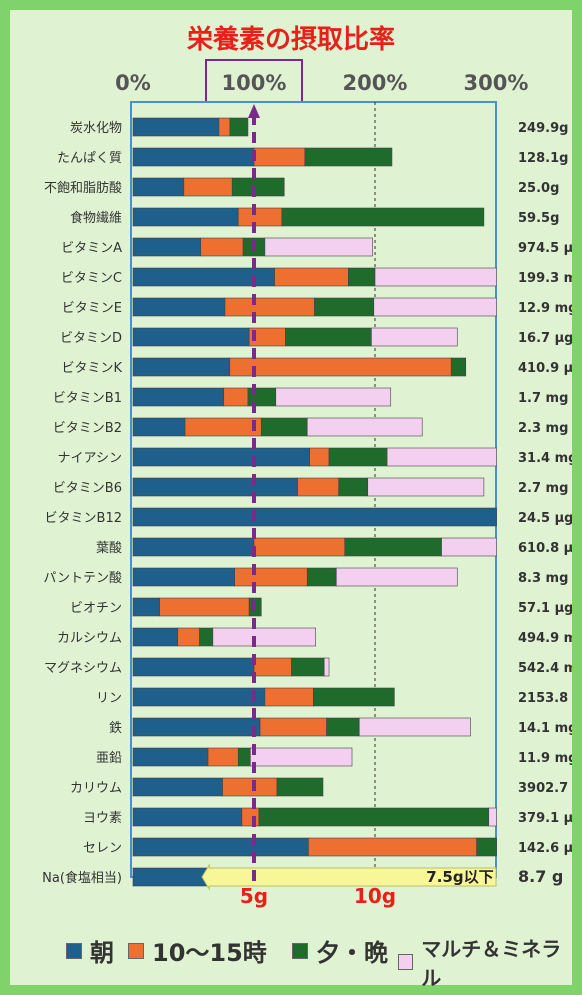 This screenshot has height=995, width=582. What do you see at coordinates (406, 962) in the screenshot?
I see `legend-swatch-supplement` at bounding box center [406, 962].